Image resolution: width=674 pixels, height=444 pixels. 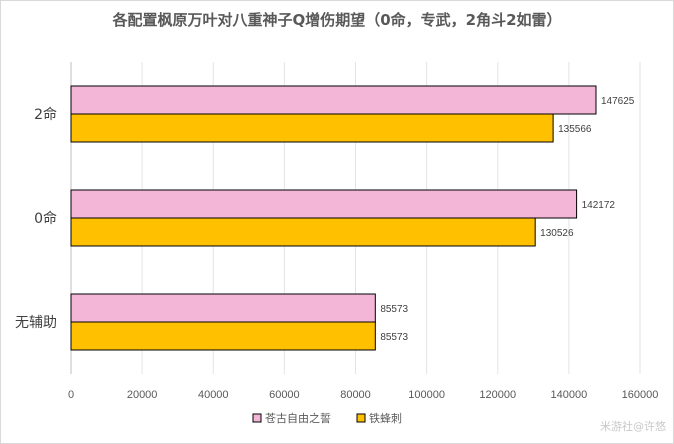 I want to click on legend-label: 铁蜂刺, so click(x=385, y=418).